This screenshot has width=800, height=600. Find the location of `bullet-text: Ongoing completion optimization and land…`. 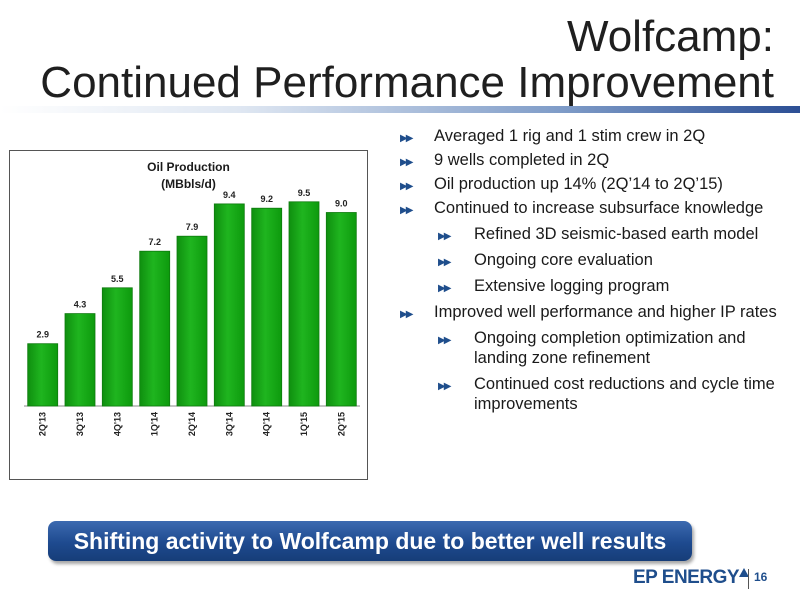

bullet-text: Ongoing completion optimization and land… is located at coordinates (610, 348).